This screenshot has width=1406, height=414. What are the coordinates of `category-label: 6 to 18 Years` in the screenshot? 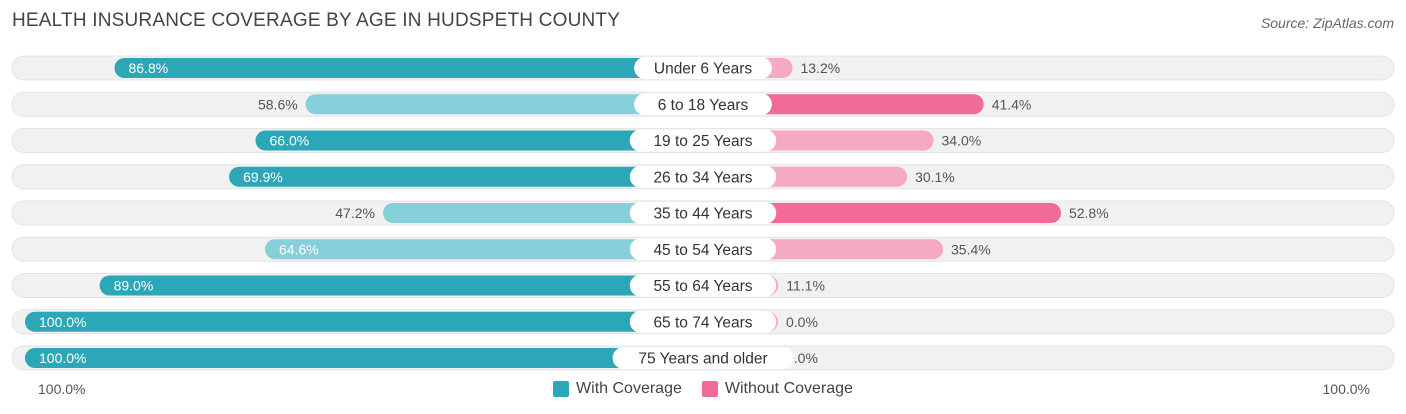 It's located at (703, 105).